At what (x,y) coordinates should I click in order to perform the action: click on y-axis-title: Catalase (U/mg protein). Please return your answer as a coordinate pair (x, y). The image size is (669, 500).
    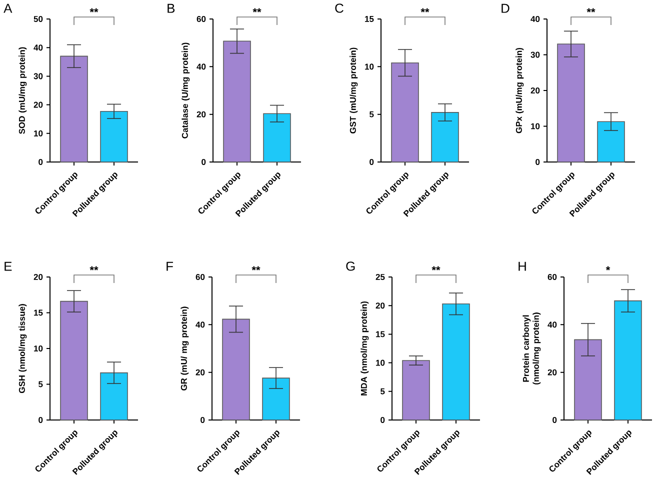
    Looking at the image, I should click on (186, 90).